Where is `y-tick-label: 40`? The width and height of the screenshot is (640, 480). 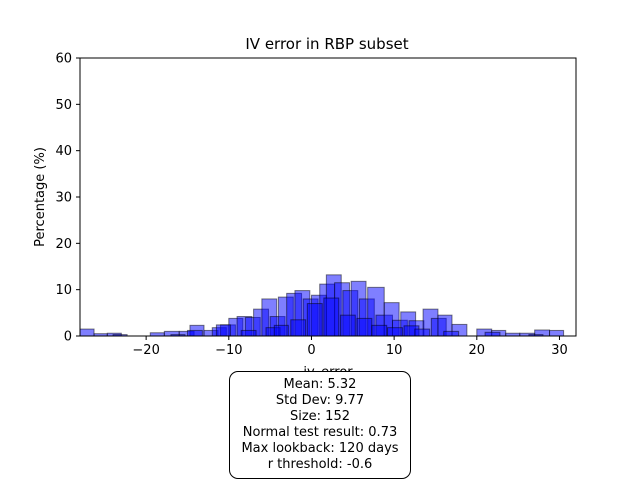 y-tick-label: 40 is located at coordinates (63, 151).